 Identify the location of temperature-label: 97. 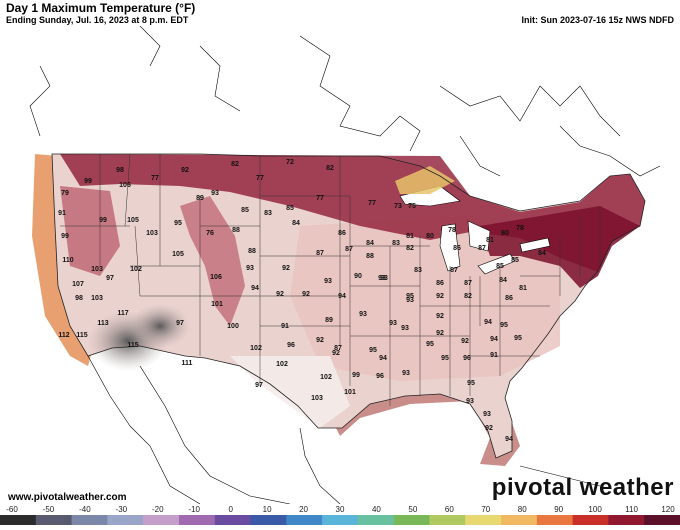
(259, 385).